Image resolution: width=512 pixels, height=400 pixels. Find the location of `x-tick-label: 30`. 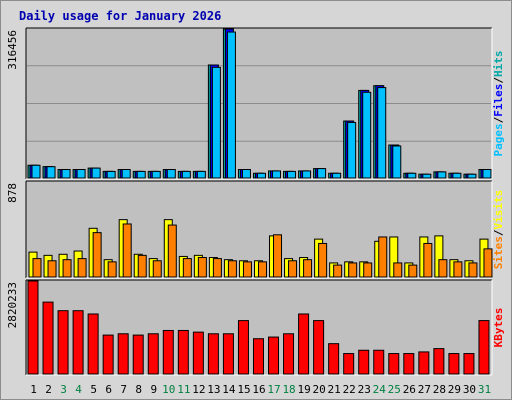

x-tick-label: 30 is located at coordinates (469, 389).